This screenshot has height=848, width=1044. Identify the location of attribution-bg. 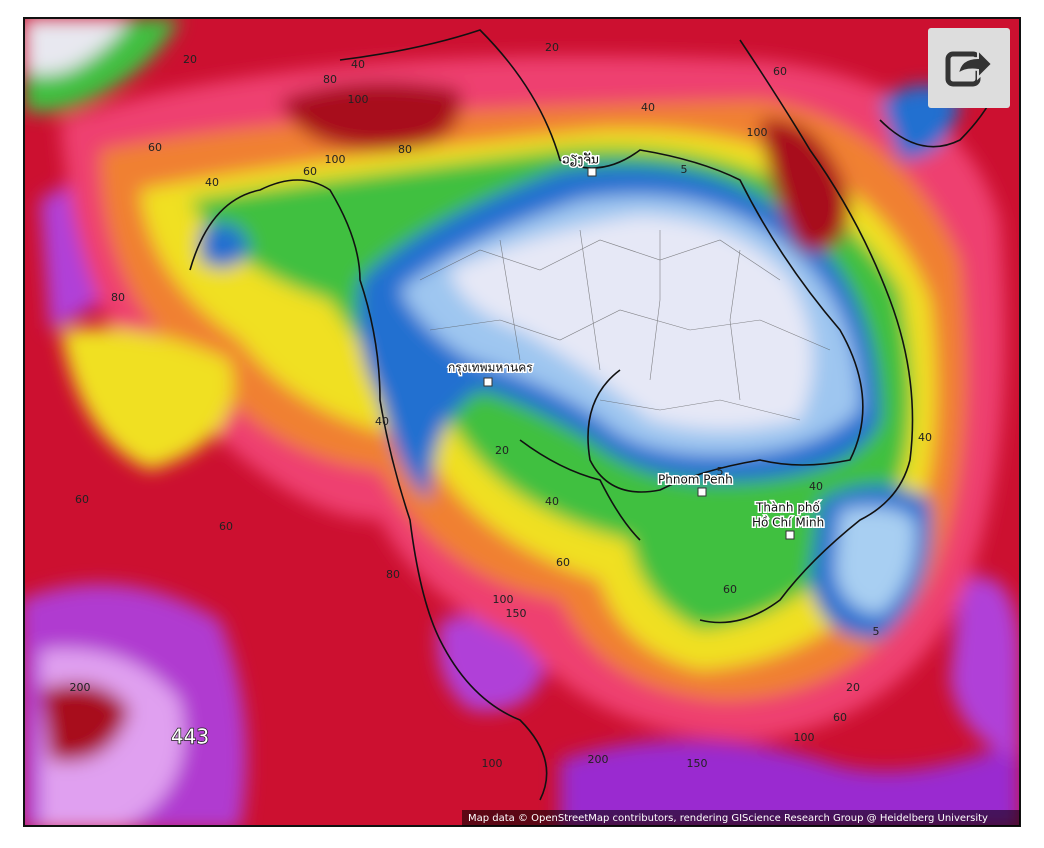
(741, 818).